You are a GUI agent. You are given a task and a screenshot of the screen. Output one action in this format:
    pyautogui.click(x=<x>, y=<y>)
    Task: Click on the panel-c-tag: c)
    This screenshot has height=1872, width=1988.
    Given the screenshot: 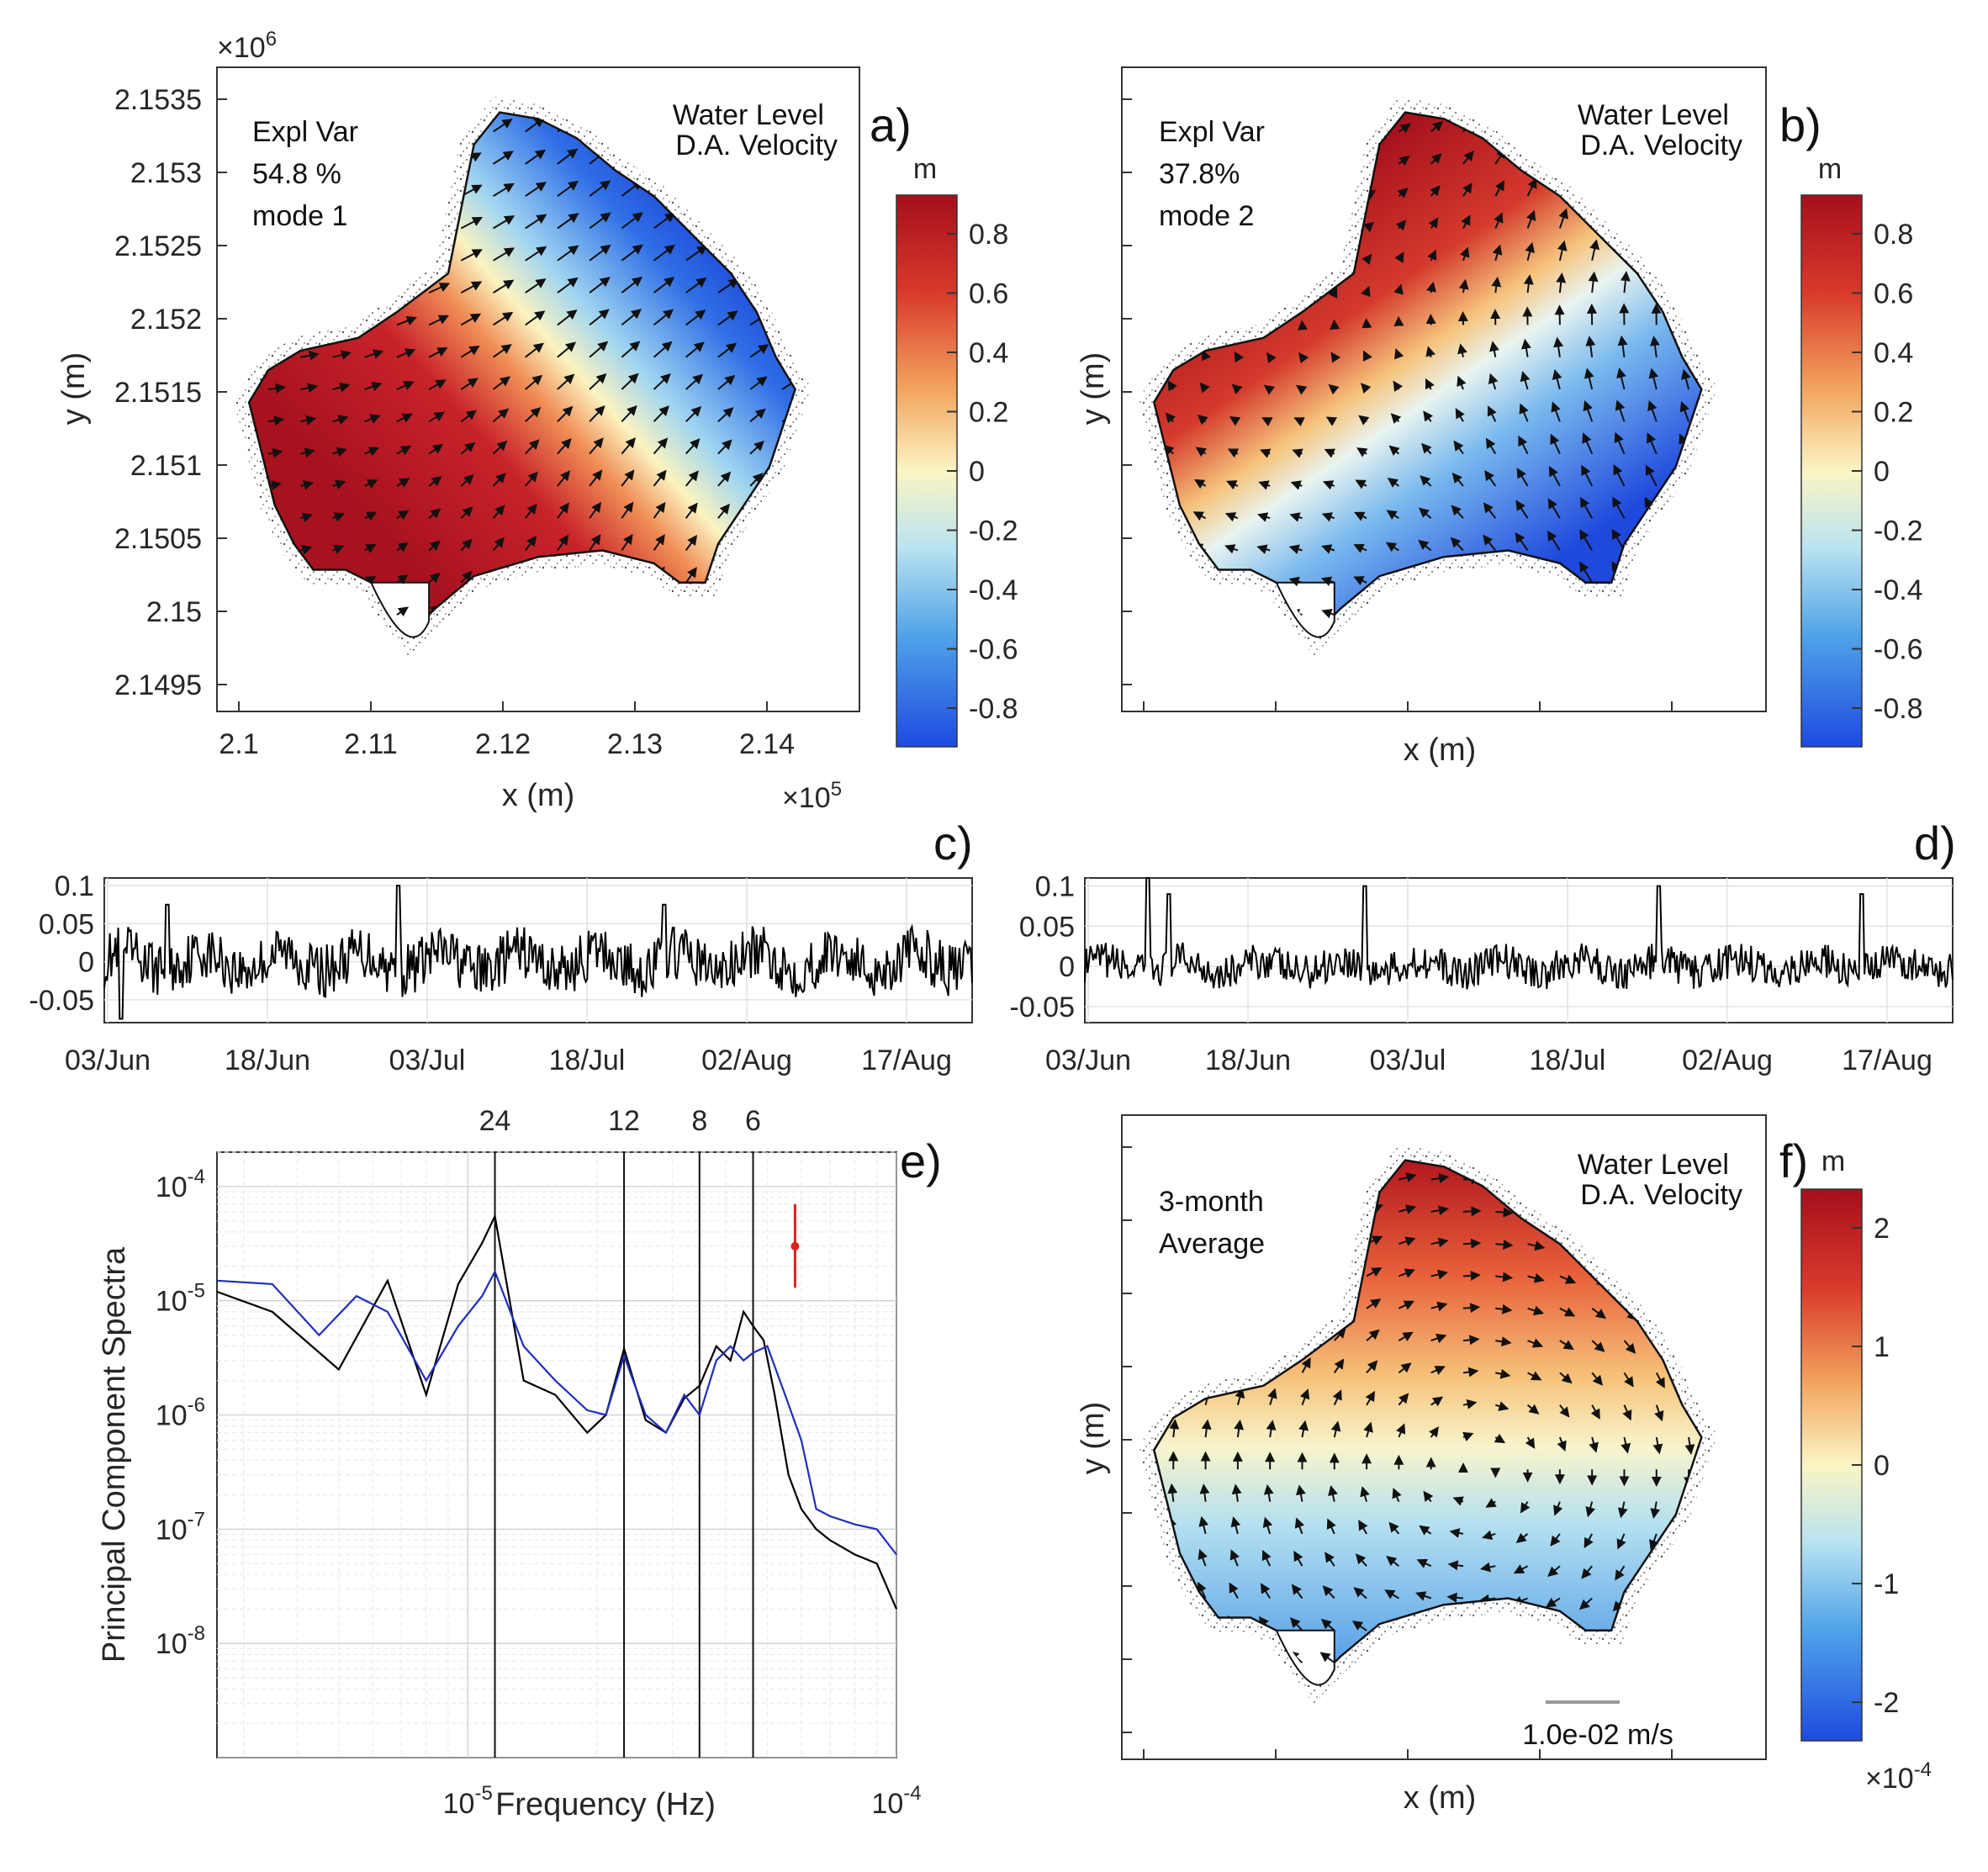 What is the action you would take?
    pyautogui.click(x=953, y=843)
    